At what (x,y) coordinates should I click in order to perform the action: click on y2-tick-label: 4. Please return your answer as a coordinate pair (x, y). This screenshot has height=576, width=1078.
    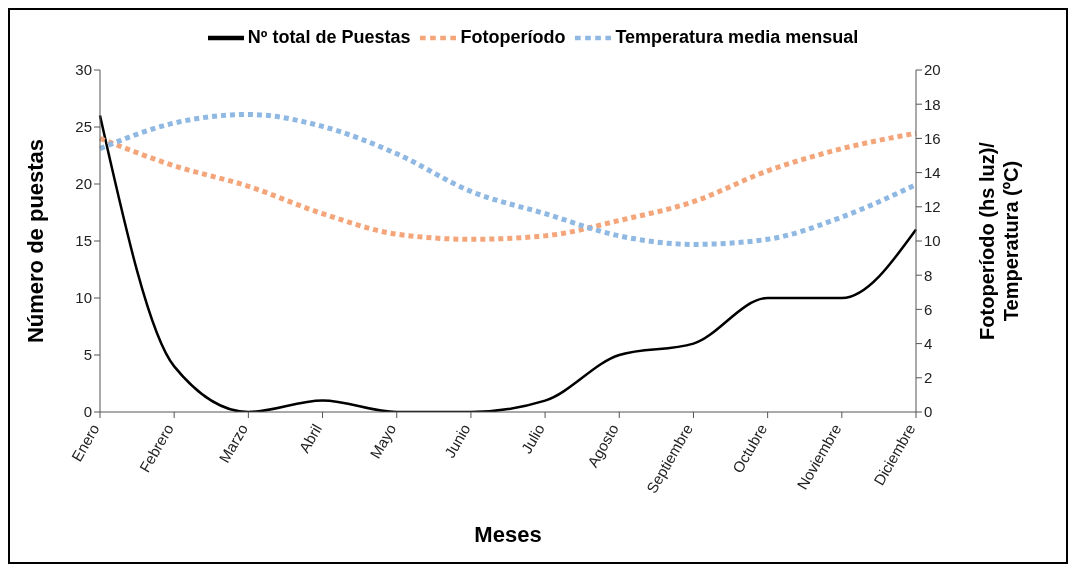
    Looking at the image, I should click on (928, 343).